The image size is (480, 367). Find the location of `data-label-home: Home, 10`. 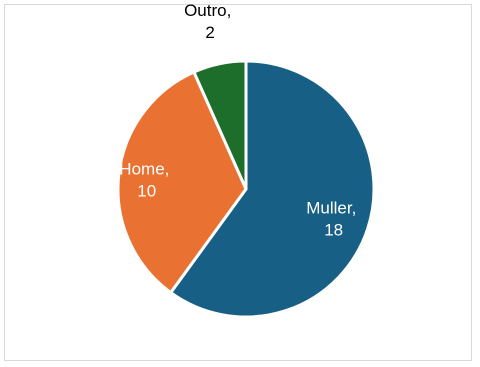

data-label-home: Home, 10 is located at coordinates (146, 180).